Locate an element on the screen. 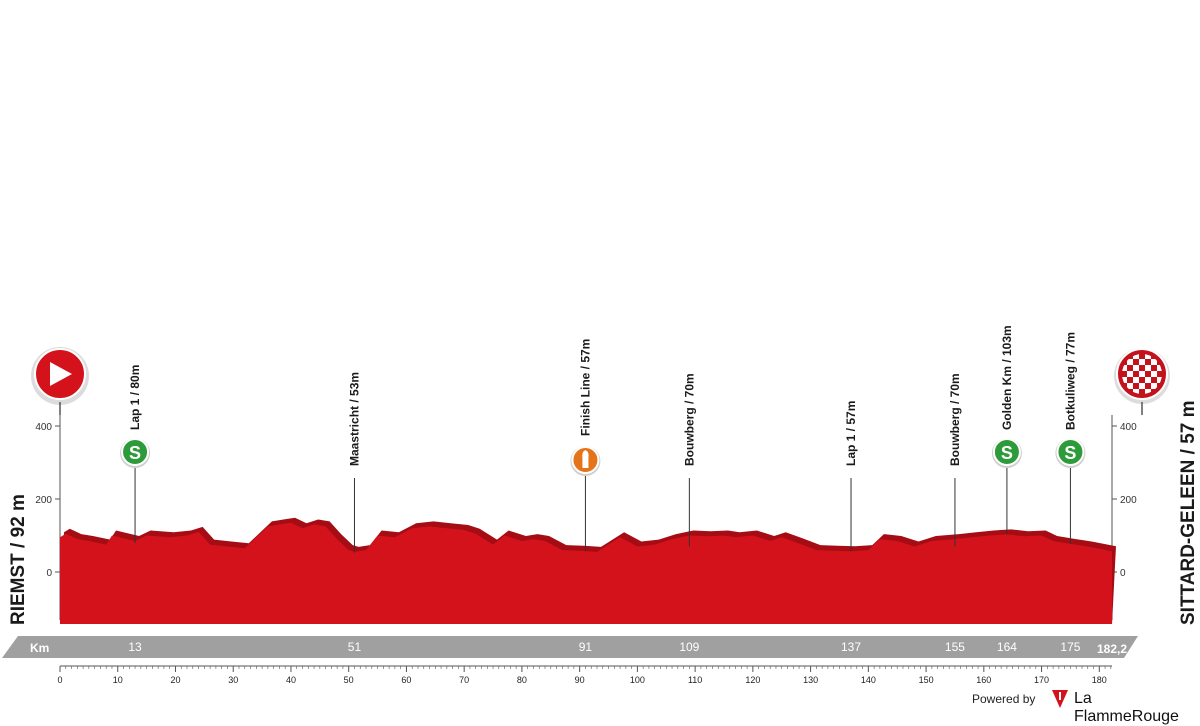 Image resolution: width=1200 pixels, height=726 pixels. x-tick-label: 90 is located at coordinates (580, 680).